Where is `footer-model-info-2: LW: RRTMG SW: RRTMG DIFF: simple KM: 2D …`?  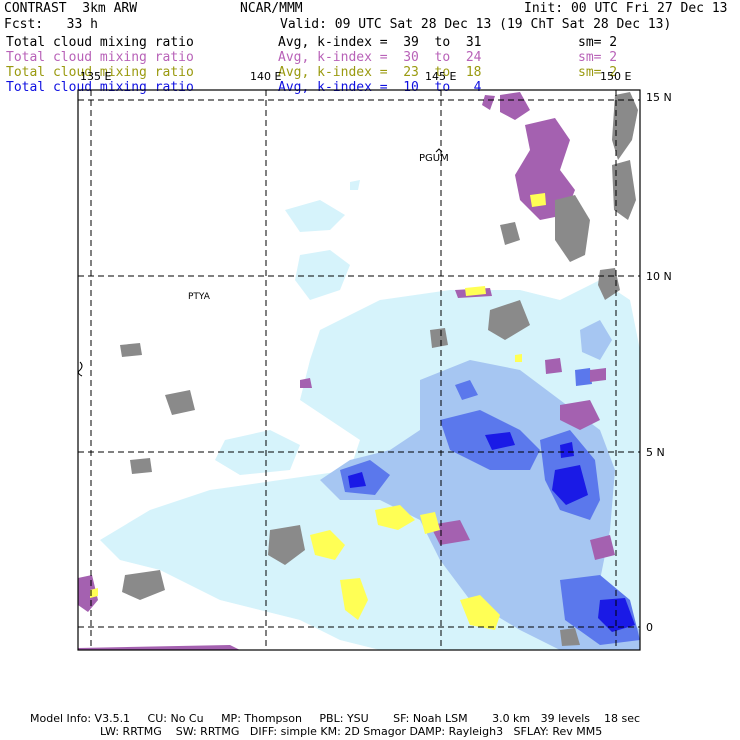
footer-model-info-2: LW: RRTMG SW: RRTMG DIFF: simple KM: 2D … is located at coordinates (351, 731).